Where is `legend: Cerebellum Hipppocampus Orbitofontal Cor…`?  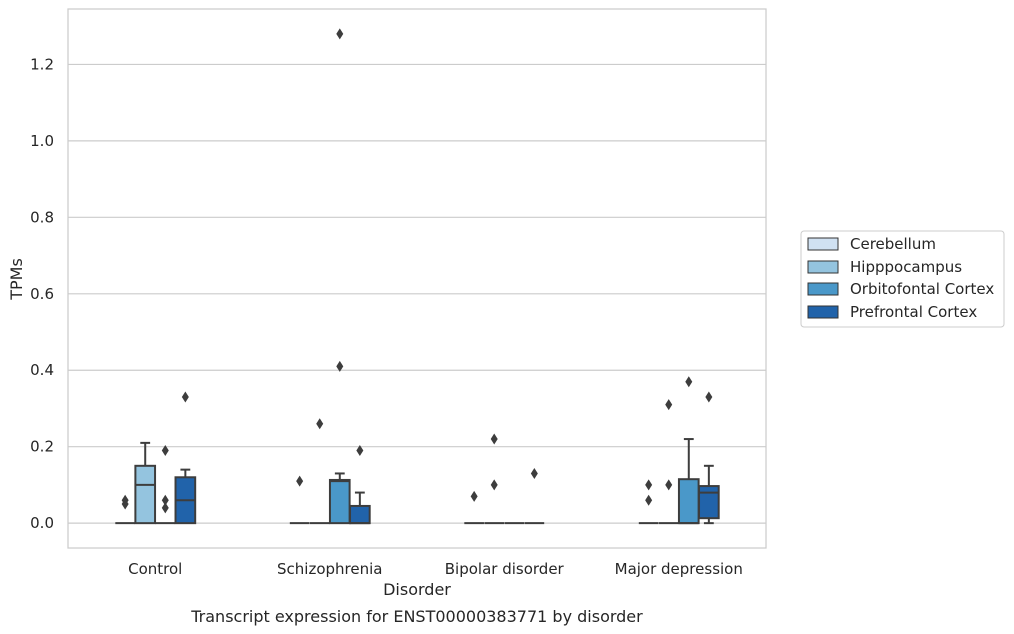 legend: Cerebellum Hipppocampus Orbitofontal Cor… is located at coordinates (902, 279).